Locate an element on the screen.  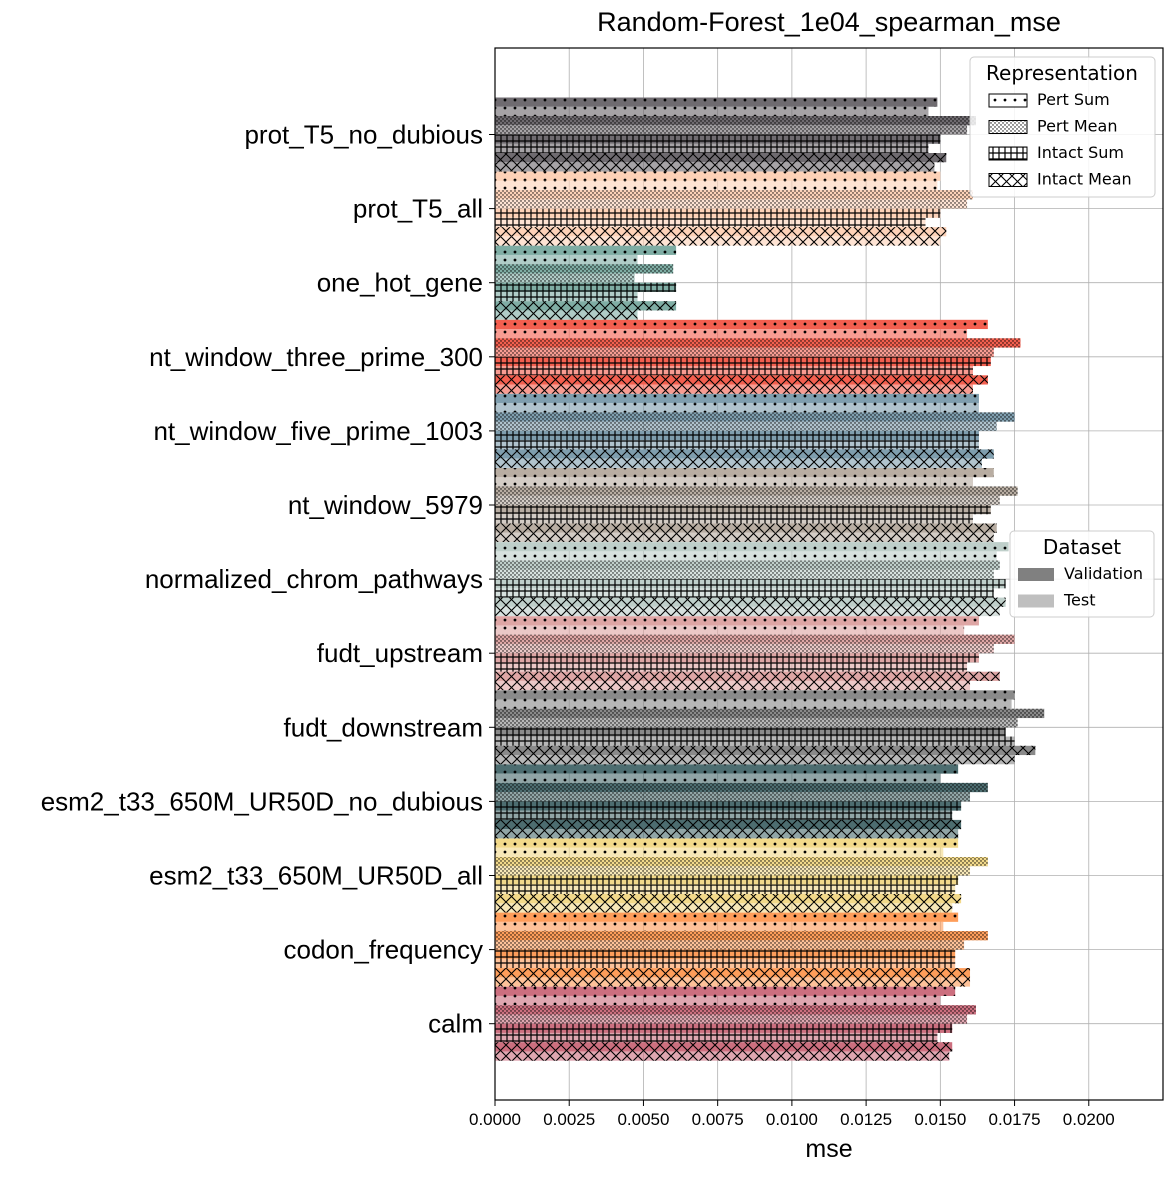
x-axis-label: mse is located at coordinates (828, 1149).